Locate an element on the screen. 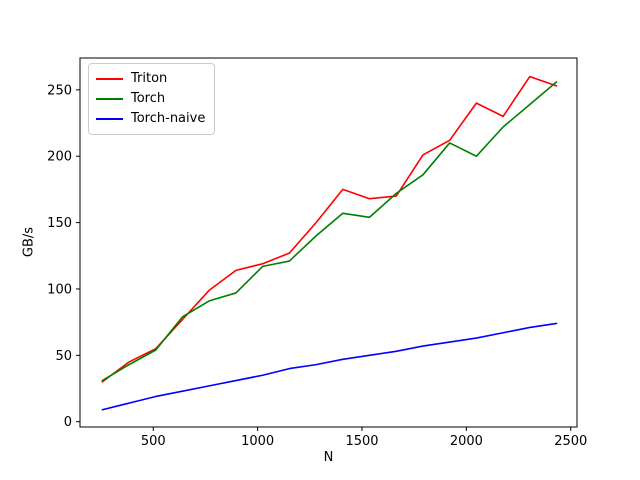  x-tick-label: 1000 is located at coordinates (257, 441).